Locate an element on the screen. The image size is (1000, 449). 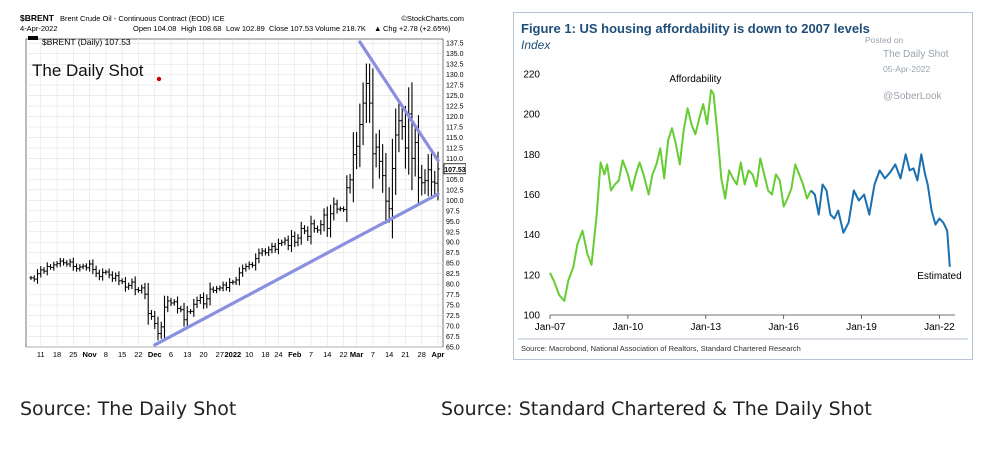
x-tick-label: Apr is located at coordinates (438, 354).